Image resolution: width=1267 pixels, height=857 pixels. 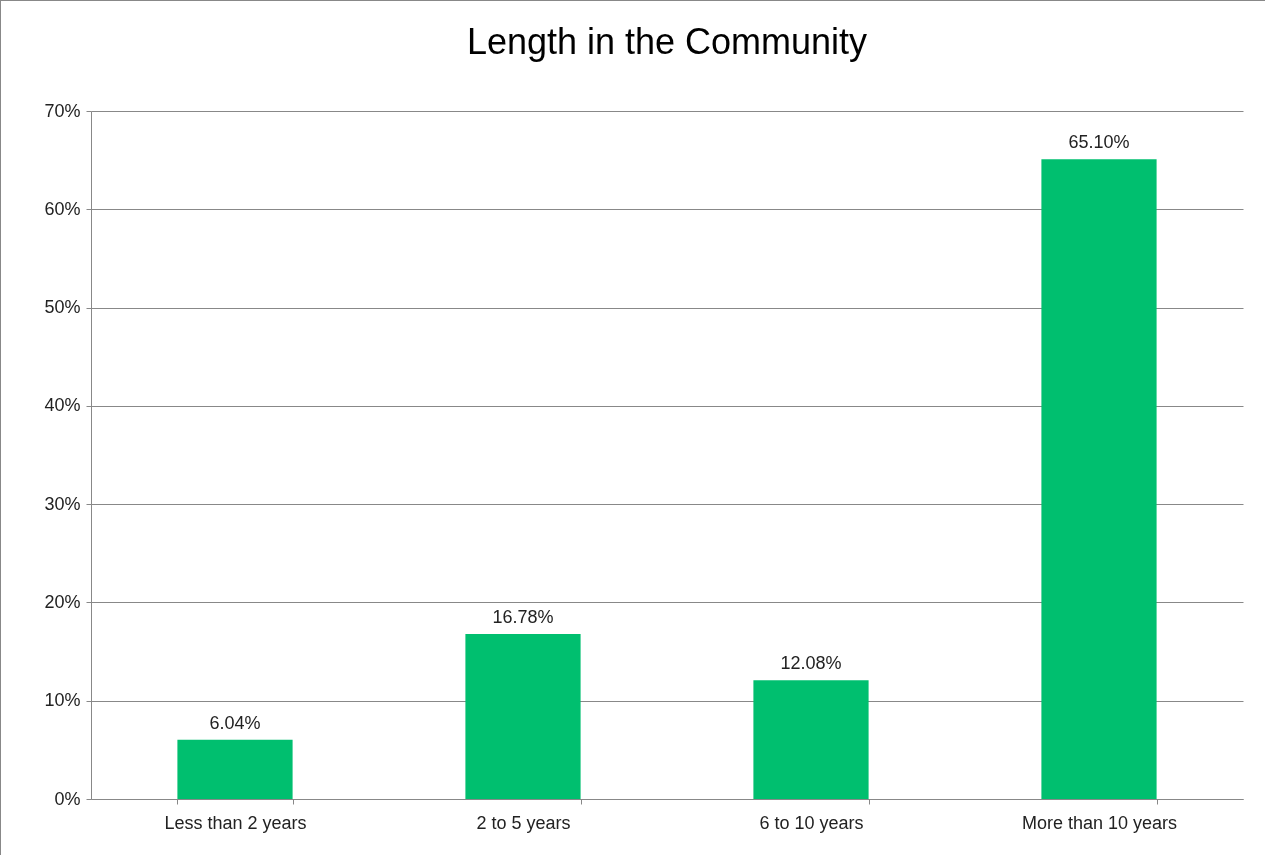 I want to click on x-tick-label: More than 10 years, so click(x=1099, y=822).